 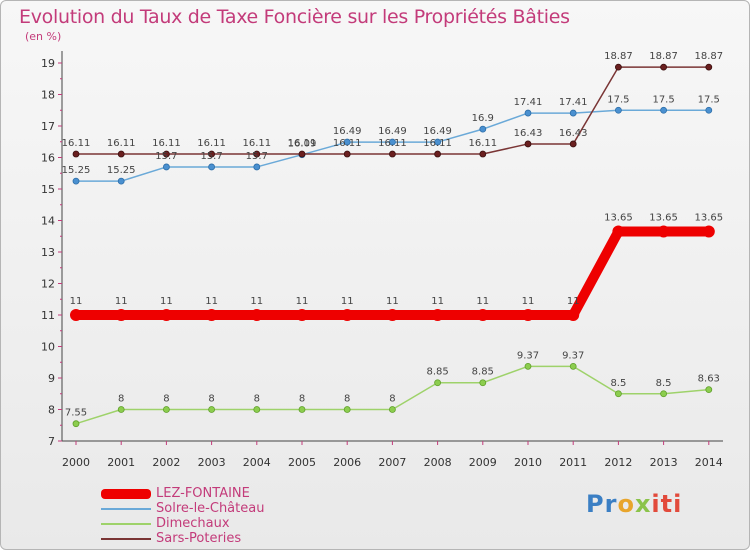 What do you see at coordinates (48, 221) in the screenshot?
I see `y-tick-label: 14` at bounding box center [48, 221].